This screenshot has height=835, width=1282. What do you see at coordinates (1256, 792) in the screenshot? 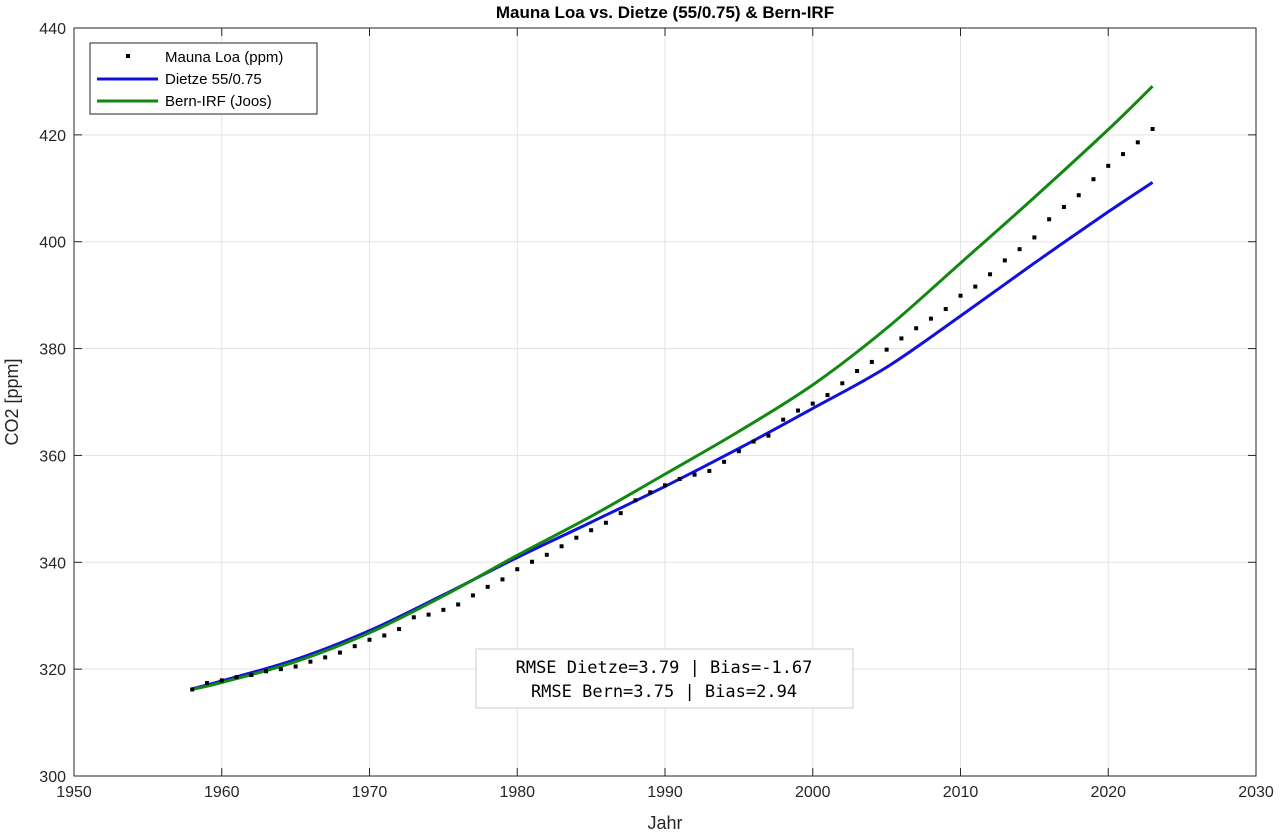
I see `x-tick-label: 2030` at bounding box center [1256, 792].